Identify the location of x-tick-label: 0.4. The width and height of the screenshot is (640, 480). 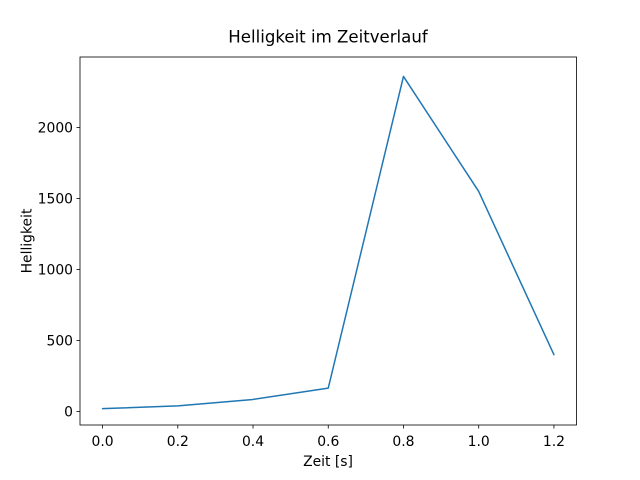
(253, 442).